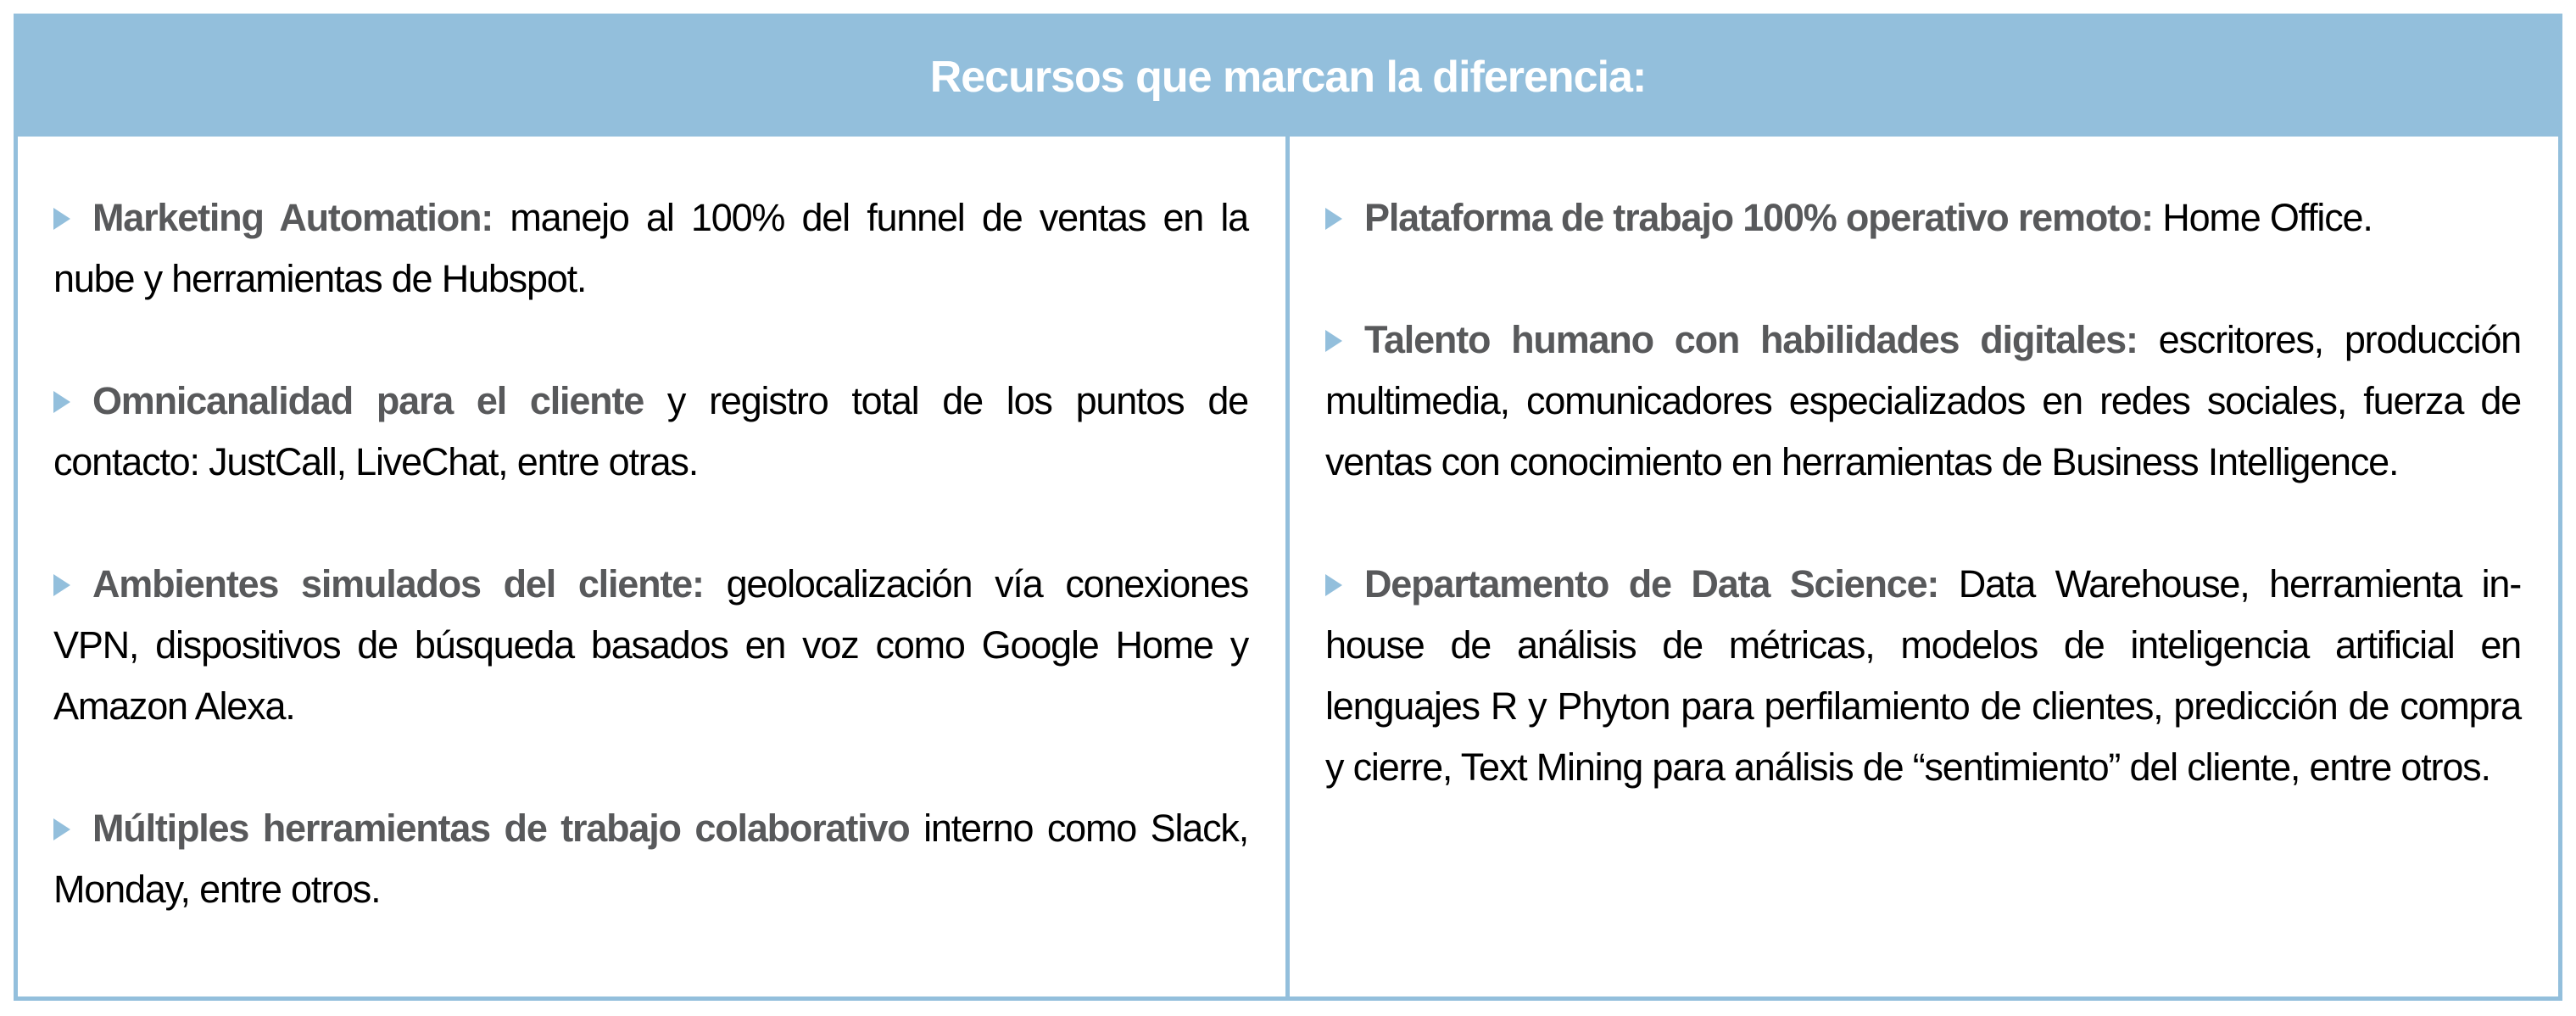  I want to click on item-text: interno como Slack, Monday, entre otros., so click(651, 859).